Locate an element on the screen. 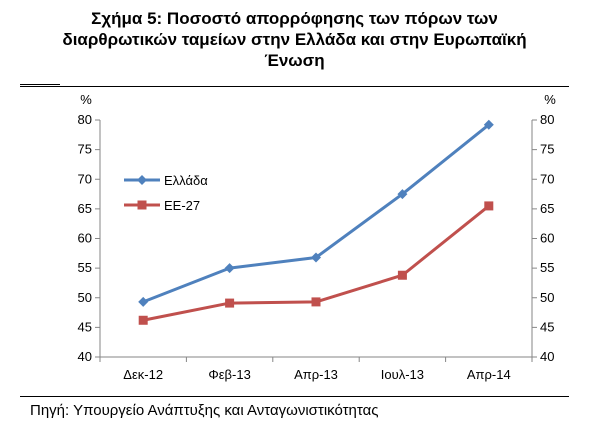 This screenshot has width=589, height=437. y-tick-label-right: 40 is located at coordinates (547, 356).